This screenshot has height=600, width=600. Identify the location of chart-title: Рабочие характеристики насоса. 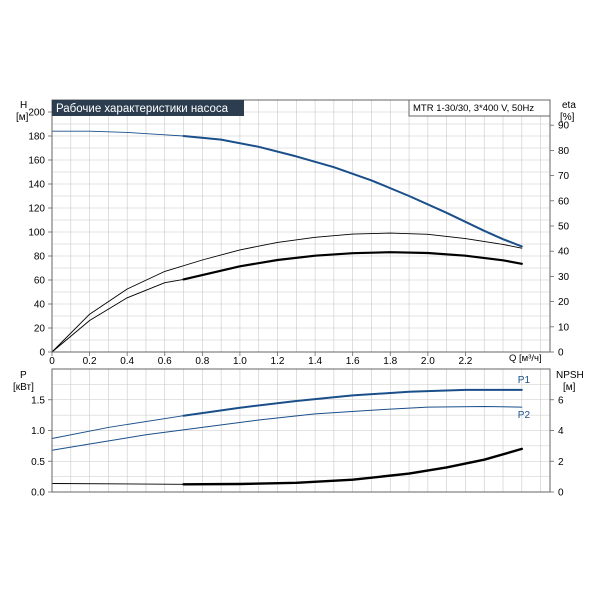
(142, 109).